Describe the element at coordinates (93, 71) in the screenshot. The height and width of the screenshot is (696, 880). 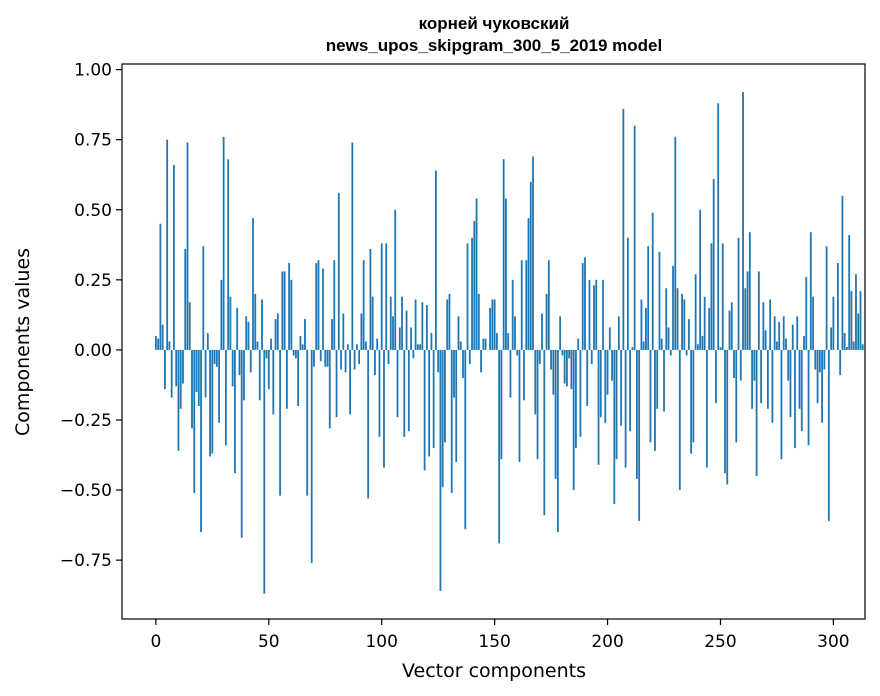
I see `y-tick-label: 1.00` at that location.